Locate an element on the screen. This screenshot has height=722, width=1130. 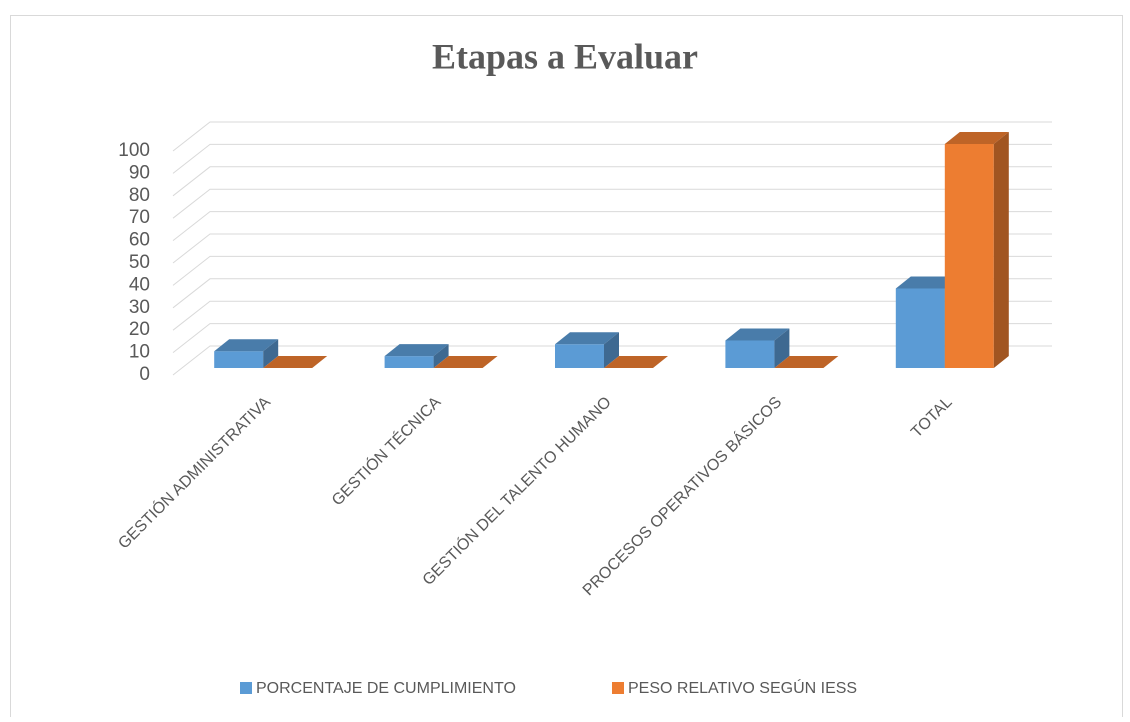
chart-title: Etapas a Evaluar is located at coordinates (565, 56).